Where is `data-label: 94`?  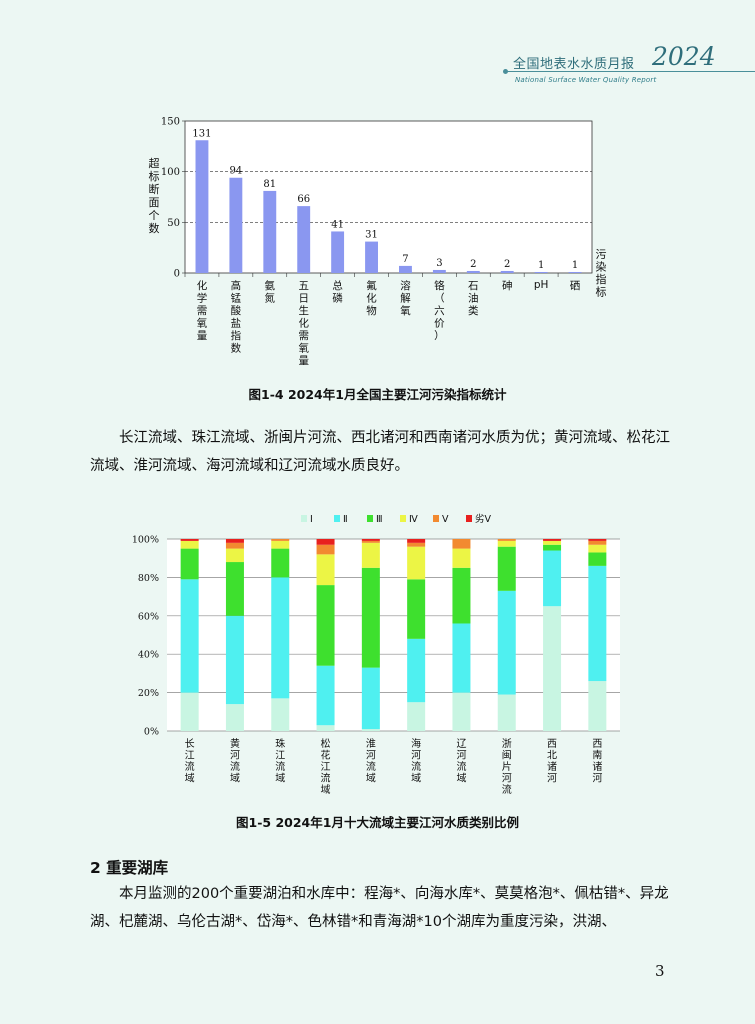
data-label: 94 is located at coordinates (236, 171).